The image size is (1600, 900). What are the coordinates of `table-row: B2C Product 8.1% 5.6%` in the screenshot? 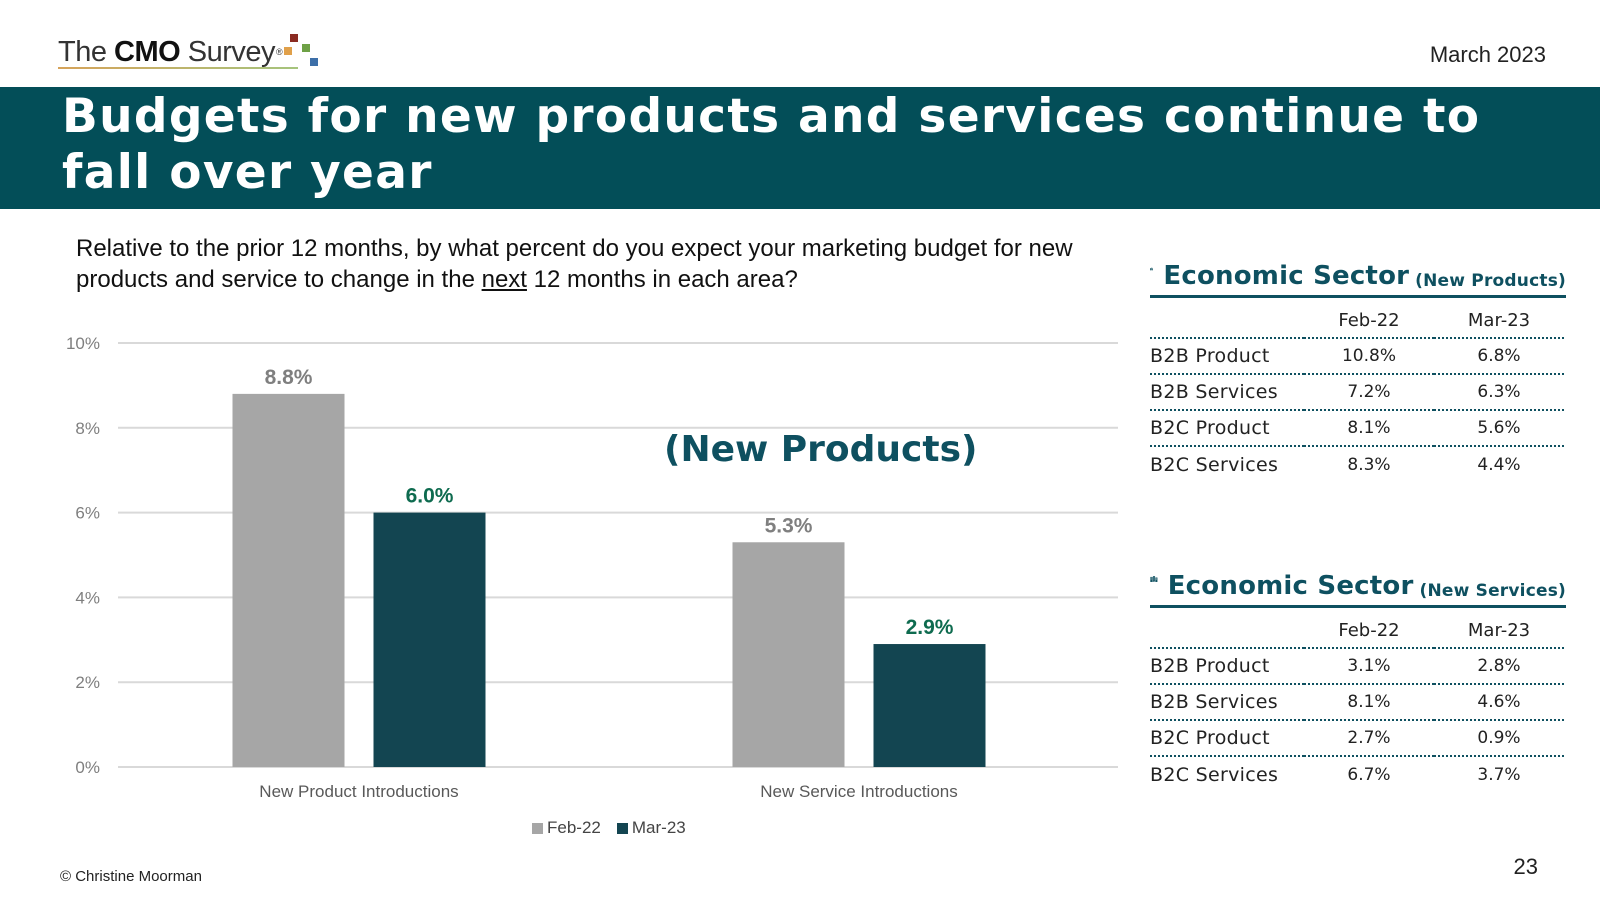 It's located at (1357, 427).